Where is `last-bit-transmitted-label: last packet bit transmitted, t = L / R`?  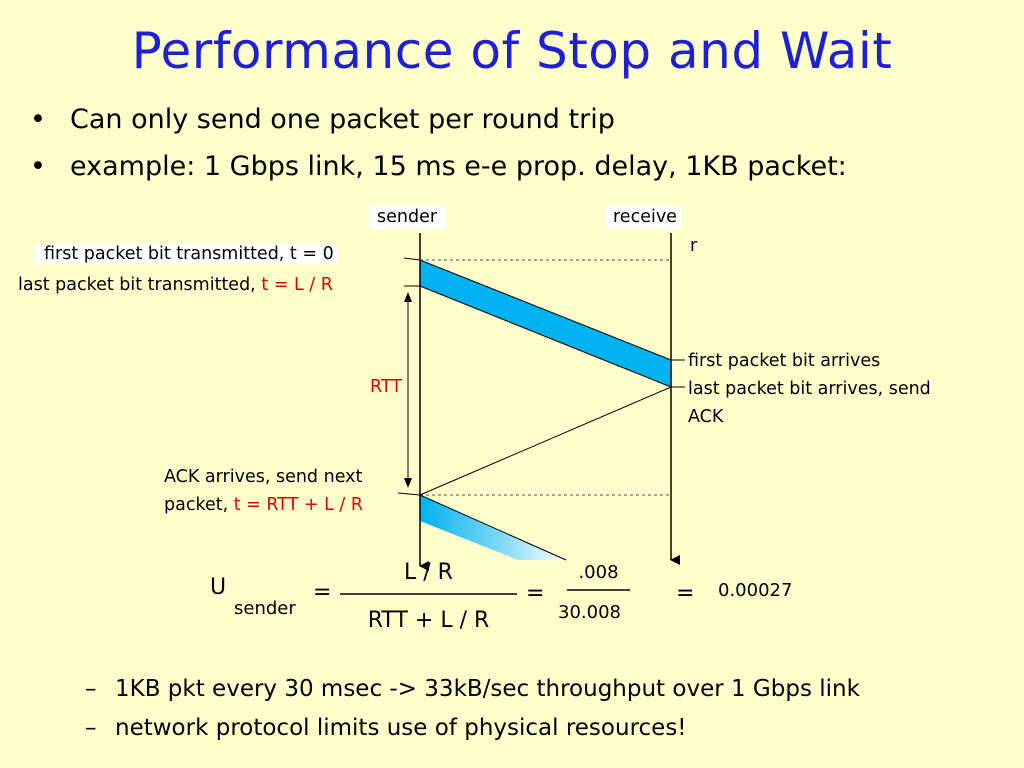
last-bit-transmitted-label: last packet bit transmitted, t = L / R is located at coordinates (175, 285).